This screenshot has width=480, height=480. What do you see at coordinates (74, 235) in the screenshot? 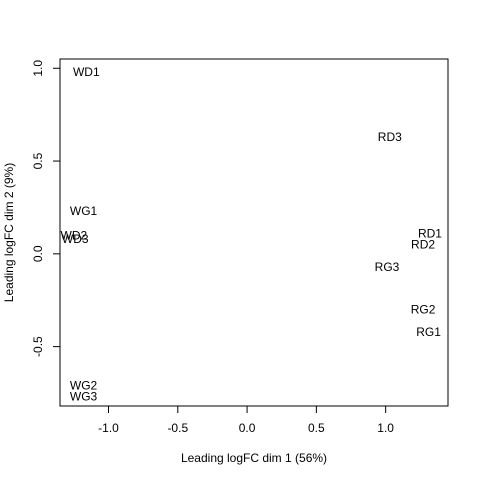
I see `point-label-wd2: WD2` at bounding box center [74, 235].